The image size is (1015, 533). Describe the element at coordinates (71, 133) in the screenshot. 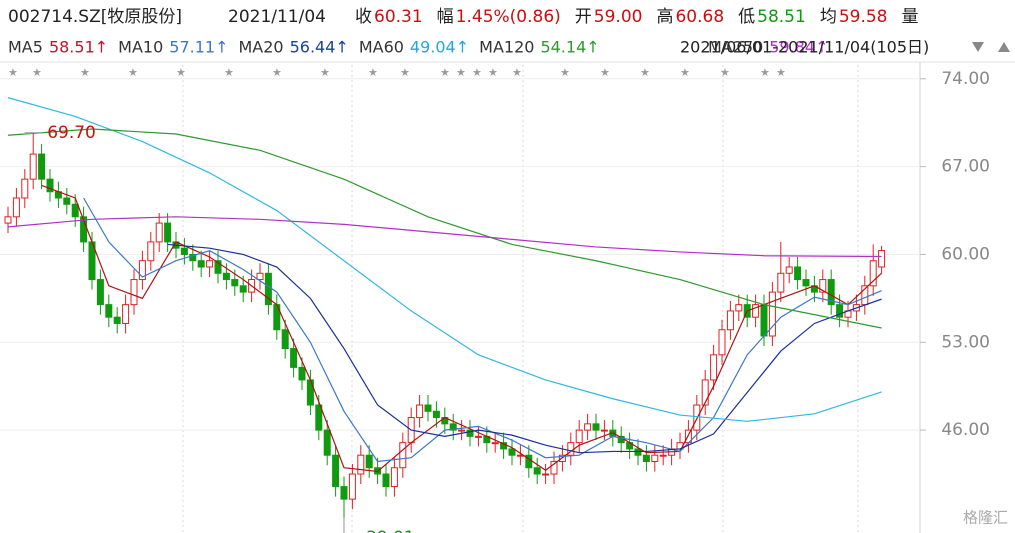

I see `high-annotation: 69.70` at that location.